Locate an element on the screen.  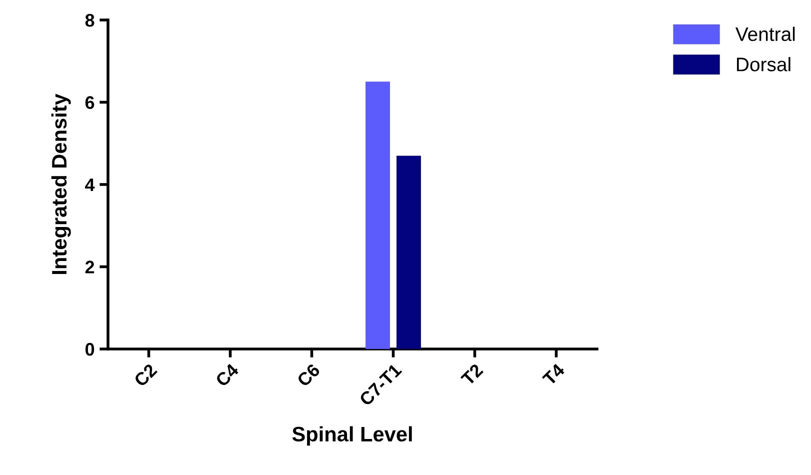
x-tick-label: C4 is located at coordinates (227, 375).